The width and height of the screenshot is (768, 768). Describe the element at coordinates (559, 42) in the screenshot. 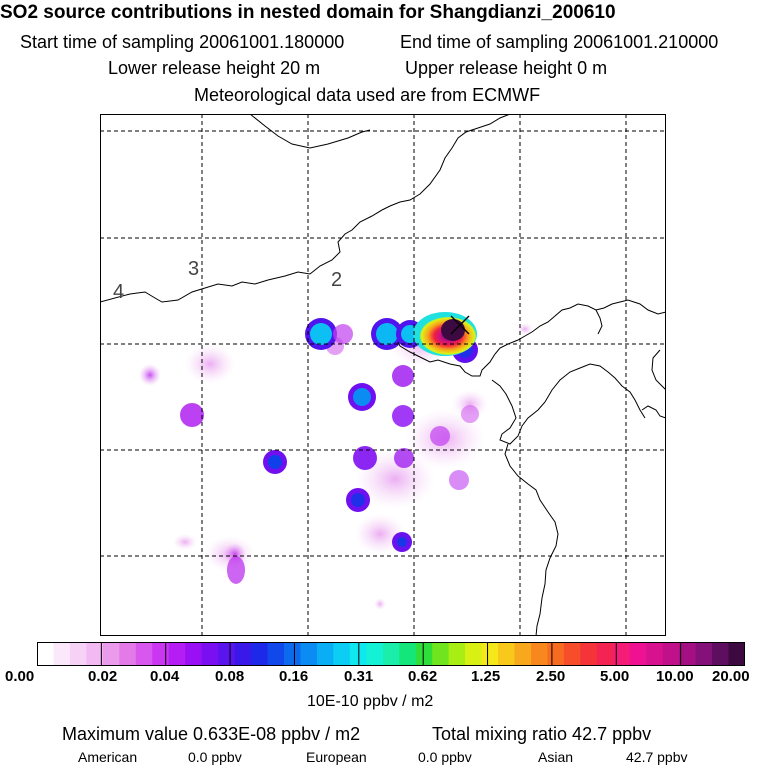

I see `end-time-label: End time of sampling 20061001.210000` at that location.